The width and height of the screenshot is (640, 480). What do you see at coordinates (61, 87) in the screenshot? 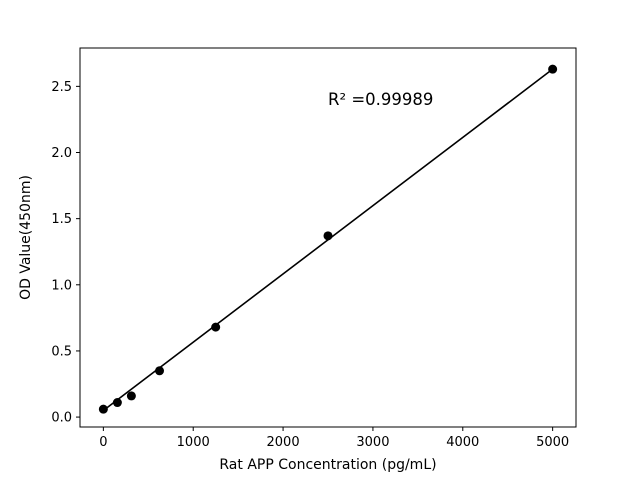
I see `y-tick-label: 2.5` at bounding box center [61, 87].